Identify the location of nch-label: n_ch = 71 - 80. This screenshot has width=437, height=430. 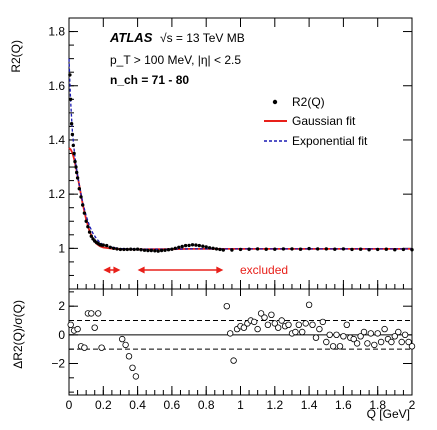
(149, 80).